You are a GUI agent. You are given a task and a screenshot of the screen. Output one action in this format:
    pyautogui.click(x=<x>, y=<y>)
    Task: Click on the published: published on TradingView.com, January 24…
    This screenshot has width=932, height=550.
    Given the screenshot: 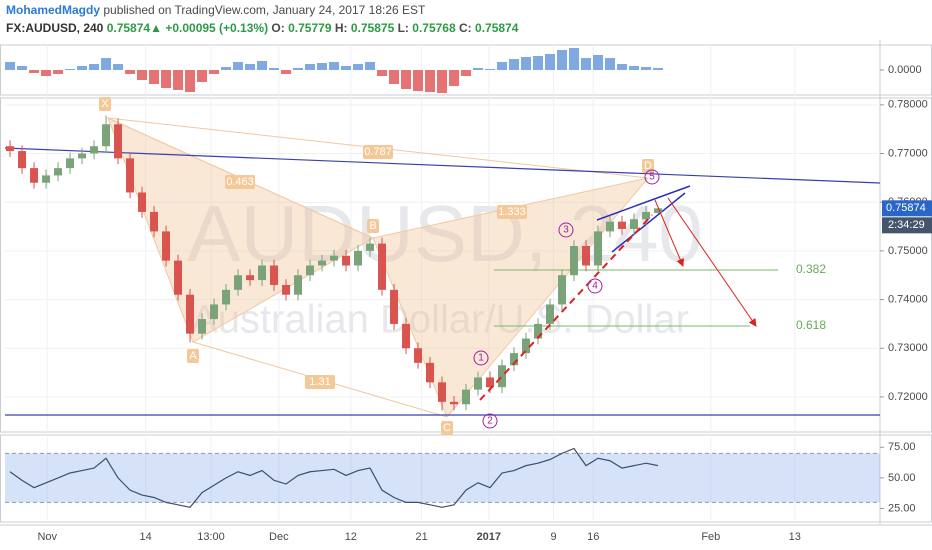 What is the action you would take?
    pyautogui.click(x=264, y=10)
    